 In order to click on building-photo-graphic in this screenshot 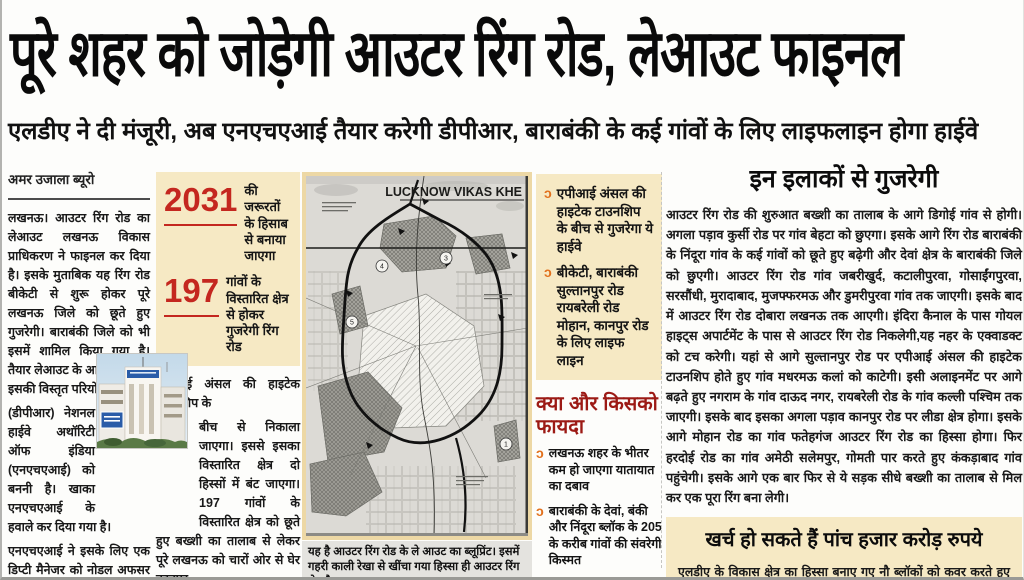, I will do `click(142, 401)`.